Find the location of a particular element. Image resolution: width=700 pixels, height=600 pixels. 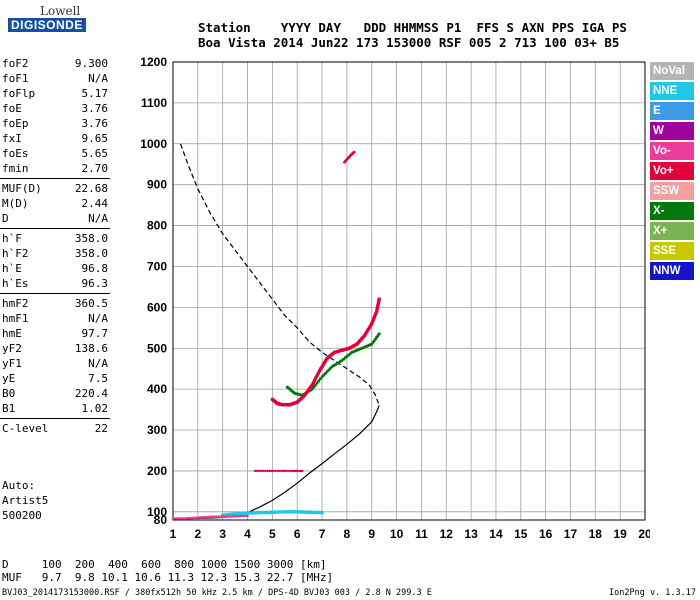

legend-item: NoVal is located at coordinates (672, 71).